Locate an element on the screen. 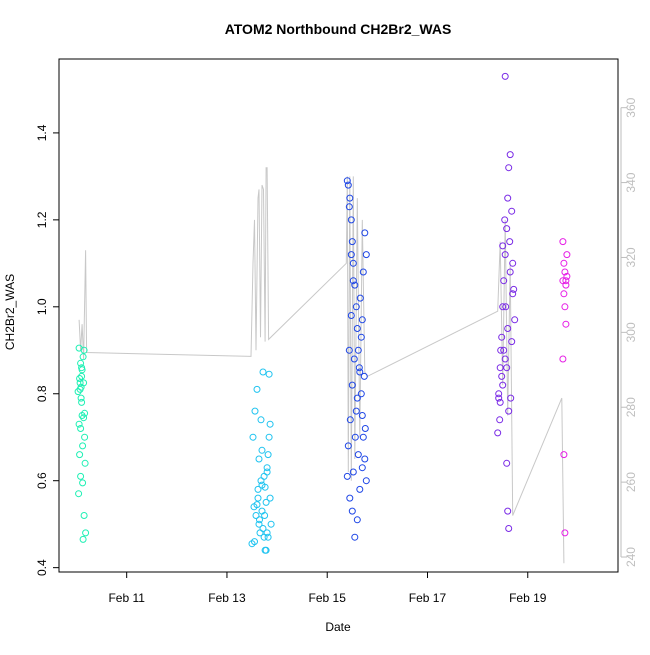  secondary-y-tick-label: 320 is located at coordinates (631, 257).